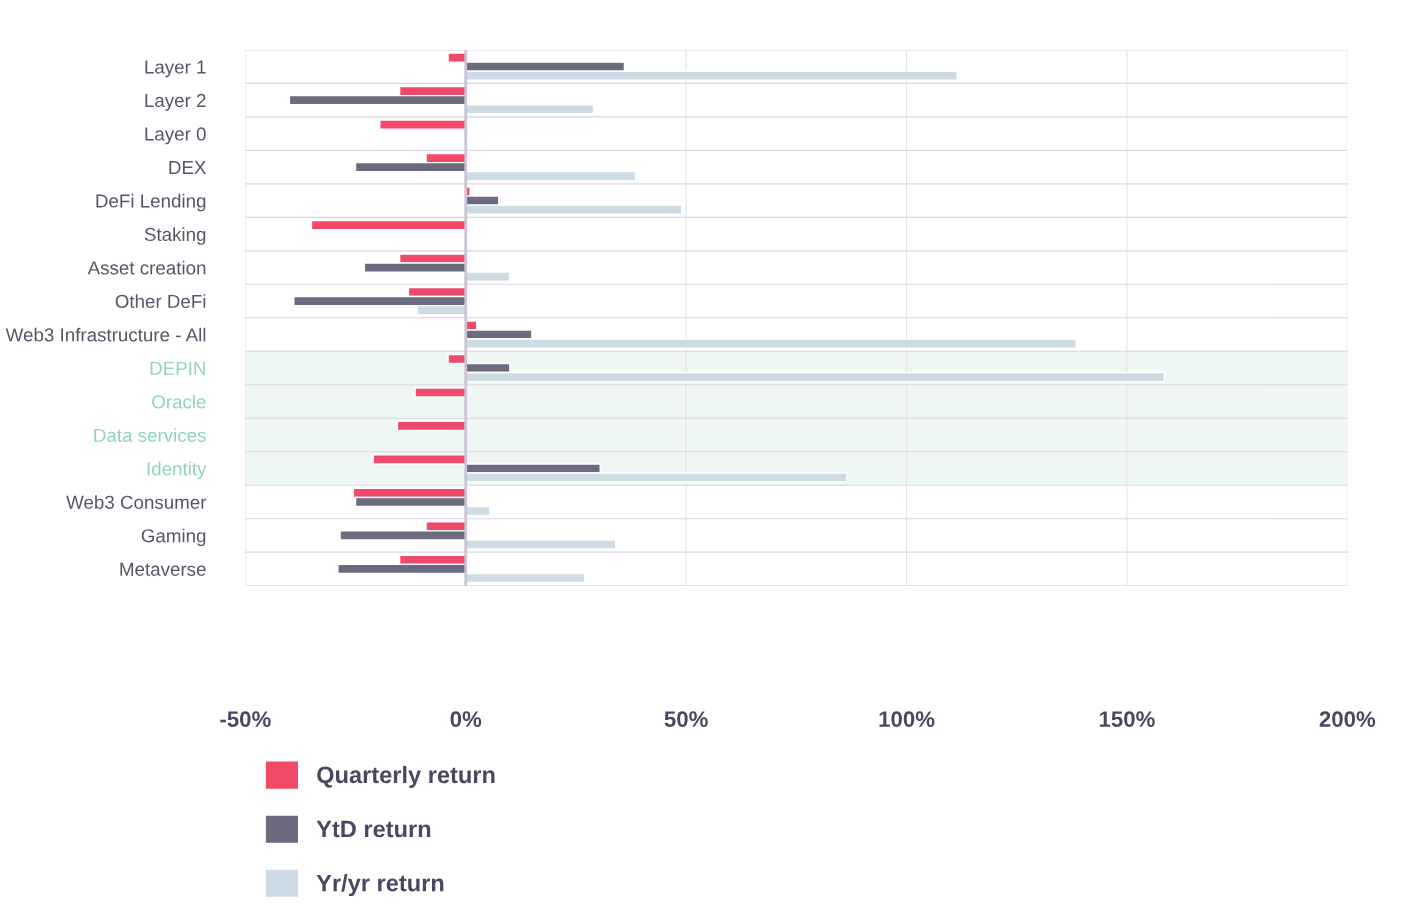  Describe the element at coordinates (1347, 719) in the screenshot. I see `x-tick-label: 200%` at that location.